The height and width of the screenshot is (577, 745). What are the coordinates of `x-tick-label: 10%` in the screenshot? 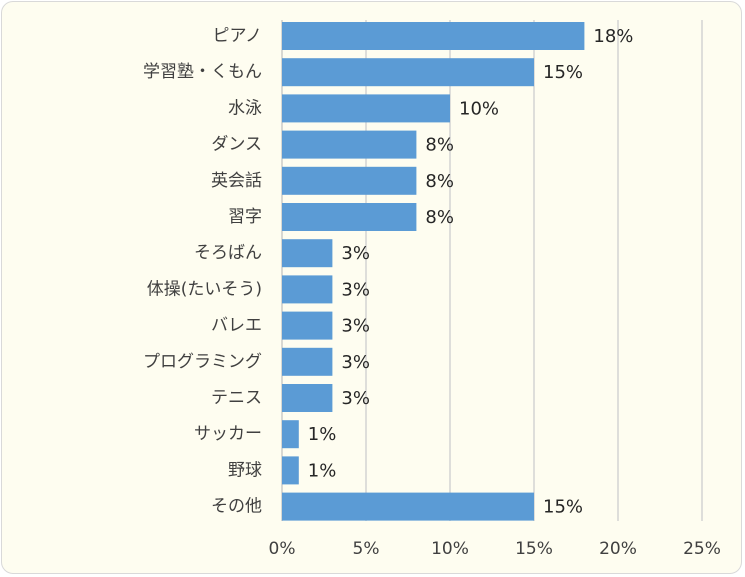 It's located at (450, 549).